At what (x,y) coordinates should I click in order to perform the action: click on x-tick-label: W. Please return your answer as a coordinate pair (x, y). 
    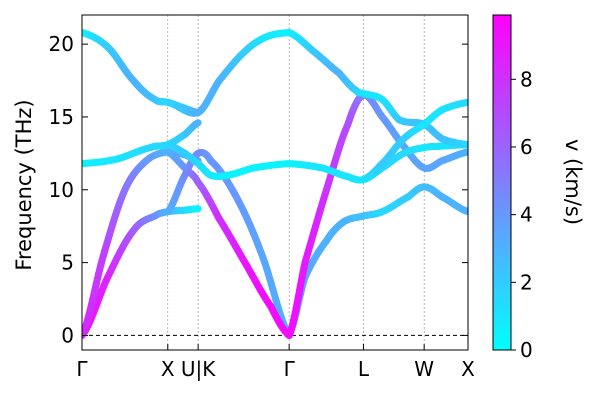
    Looking at the image, I should click on (424, 369).